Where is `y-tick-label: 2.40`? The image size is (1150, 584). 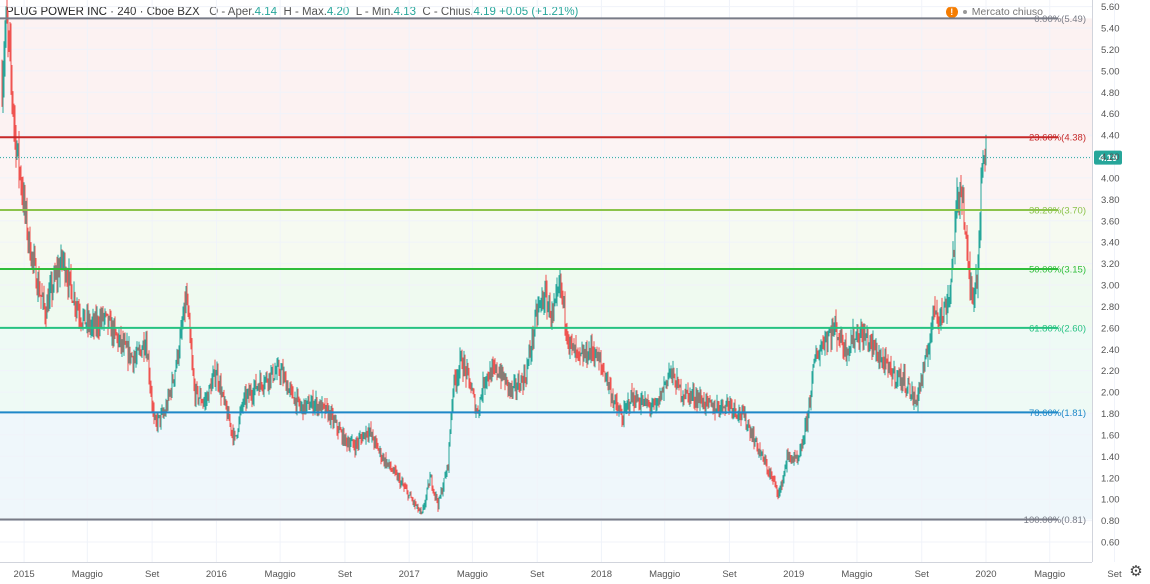 y-tick-label: 2.40 is located at coordinates (1110, 350).